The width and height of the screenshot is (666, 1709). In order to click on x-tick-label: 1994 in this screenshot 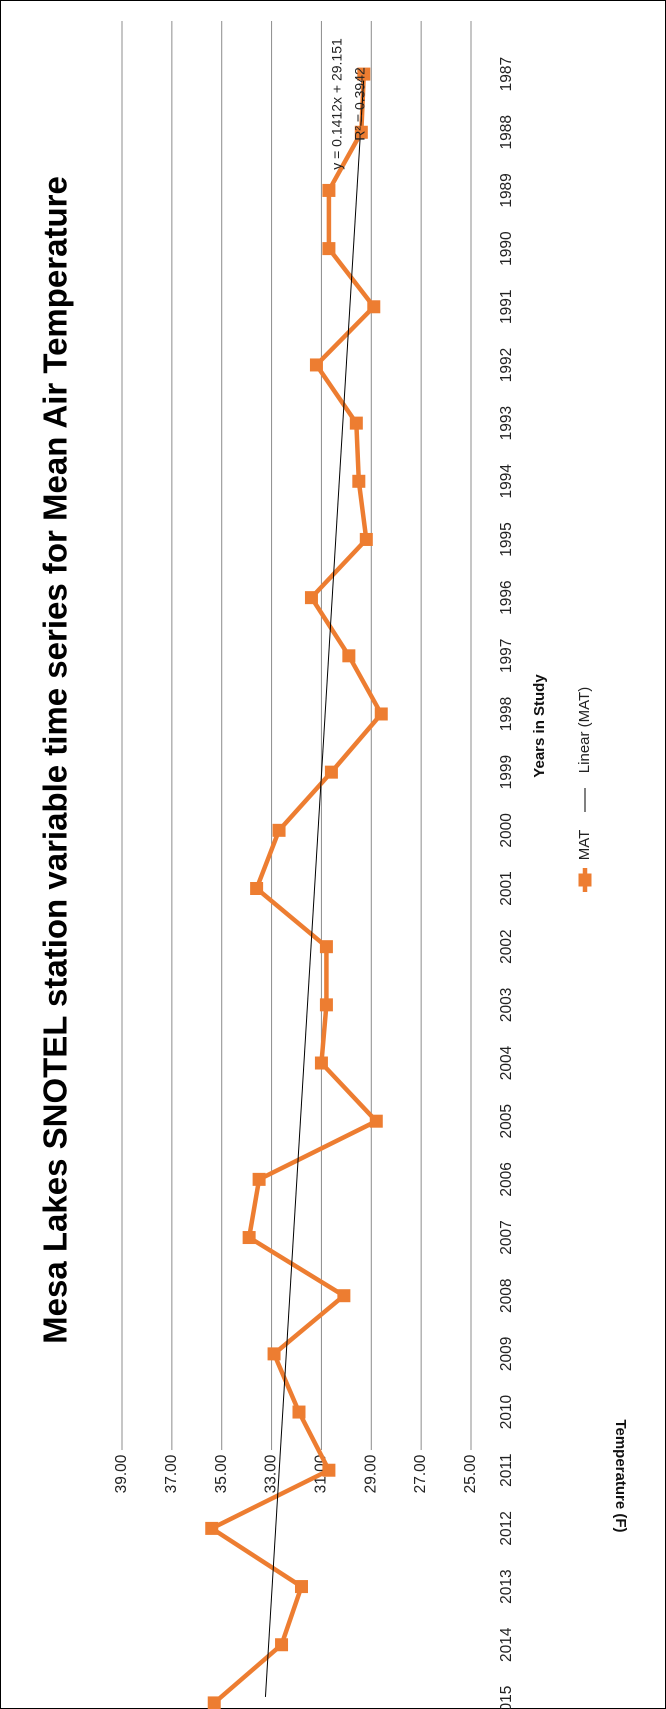, I will do `click(506, 481)`.